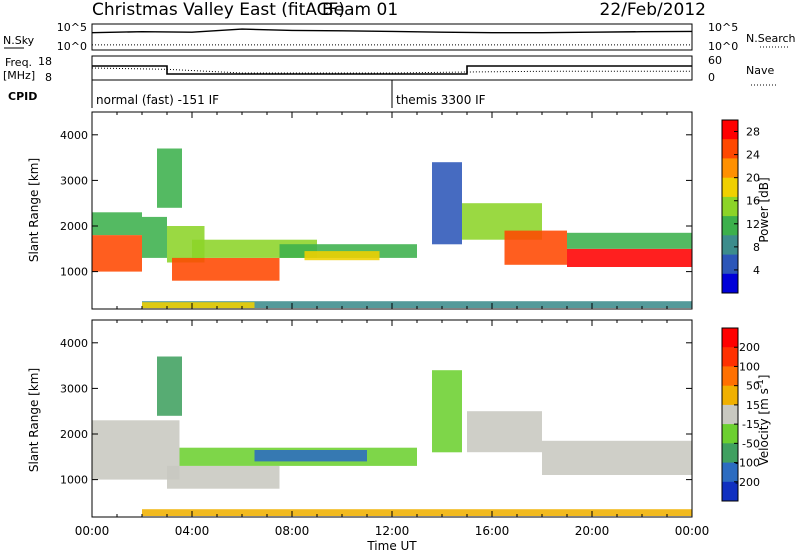 This screenshot has width=800, height=554. What do you see at coordinates (753, 386) in the screenshot?
I see `colorbar-tick-label: 50` at bounding box center [753, 386].